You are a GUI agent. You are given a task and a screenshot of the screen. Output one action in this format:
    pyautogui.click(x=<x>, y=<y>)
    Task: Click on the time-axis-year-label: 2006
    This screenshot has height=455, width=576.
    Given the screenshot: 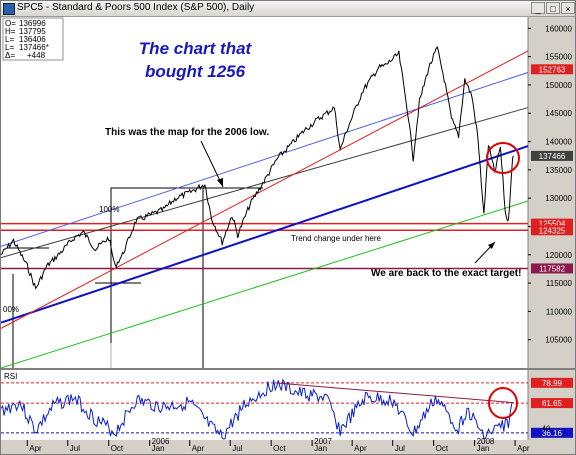 What is the action you would take?
    pyautogui.click(x=161, y=441)
    